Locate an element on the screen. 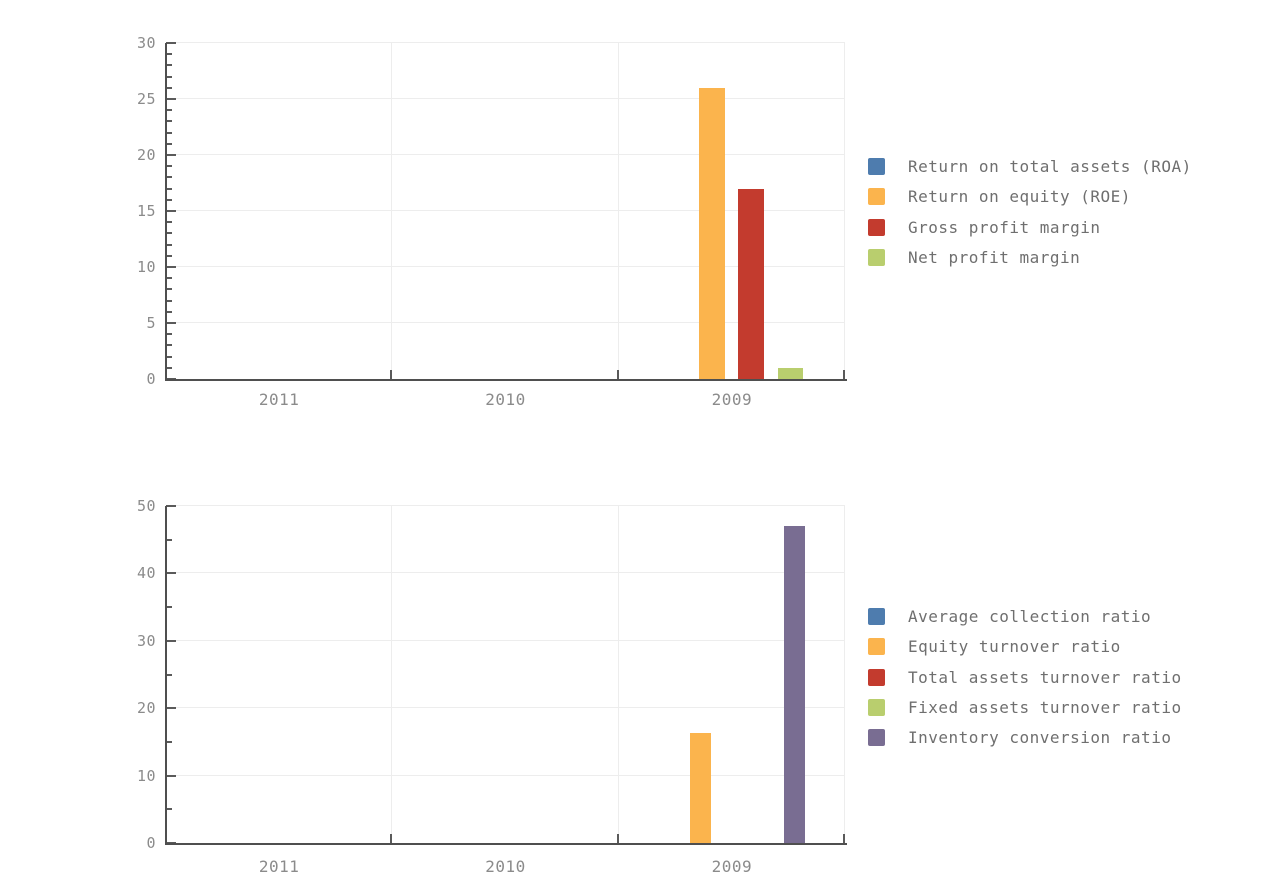  y-tick-label: 15 is located at coordinates (146, 211).